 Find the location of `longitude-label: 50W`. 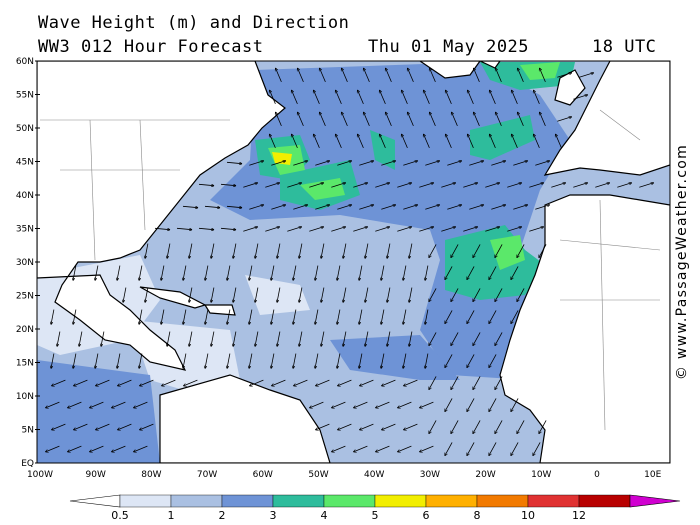

longitude-label: 50W is located at coordinates (318, 475).